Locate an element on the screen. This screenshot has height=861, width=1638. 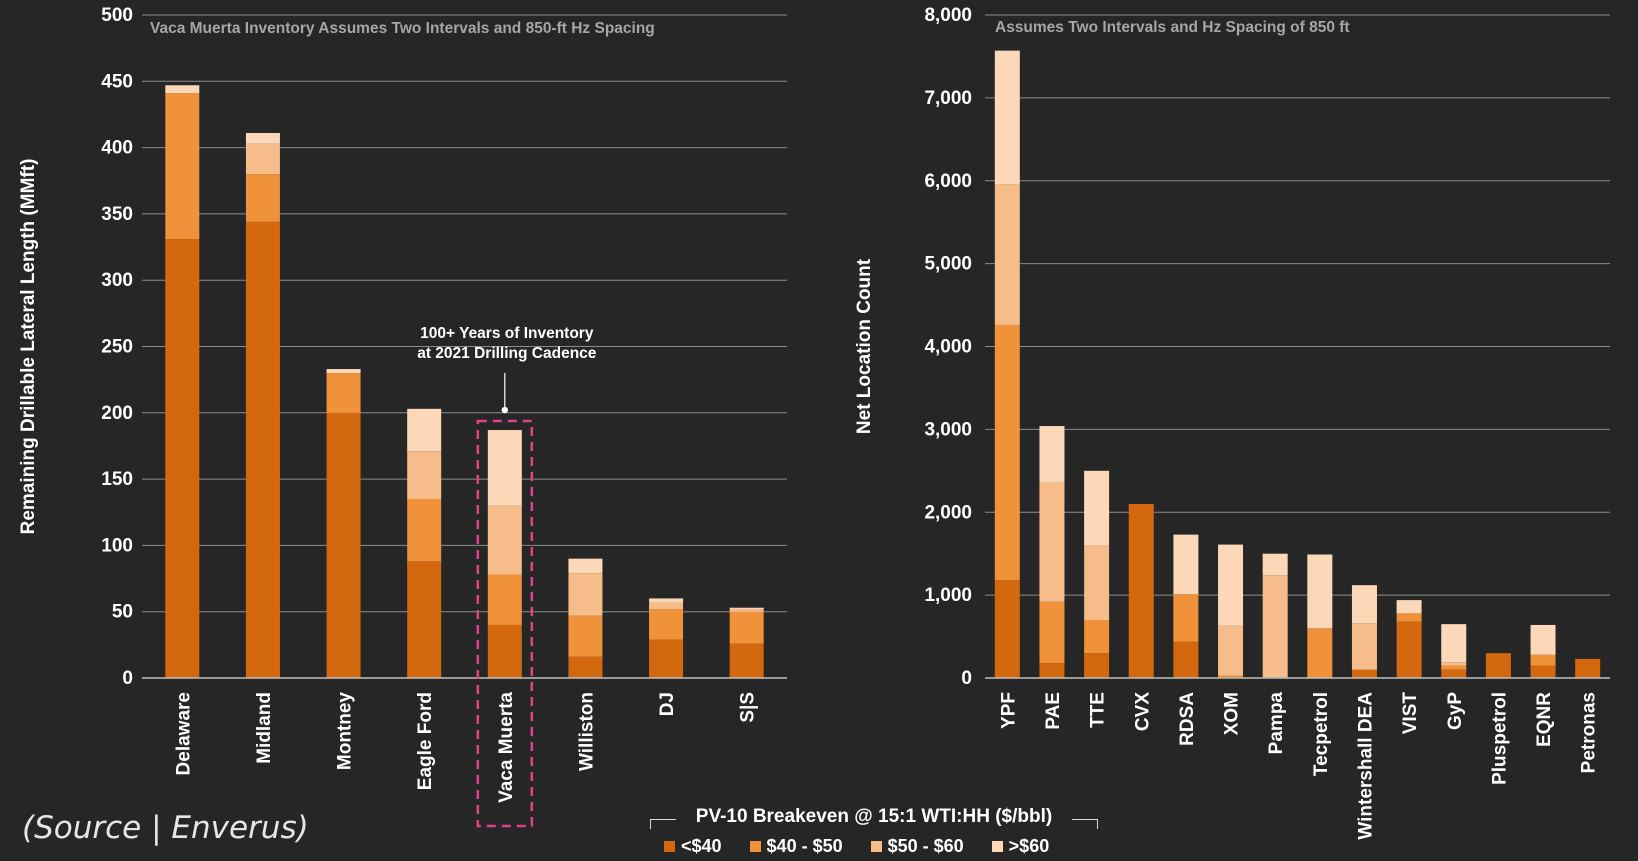
x-tick-label: Eagle Ford is located at coordinates (425, 741).